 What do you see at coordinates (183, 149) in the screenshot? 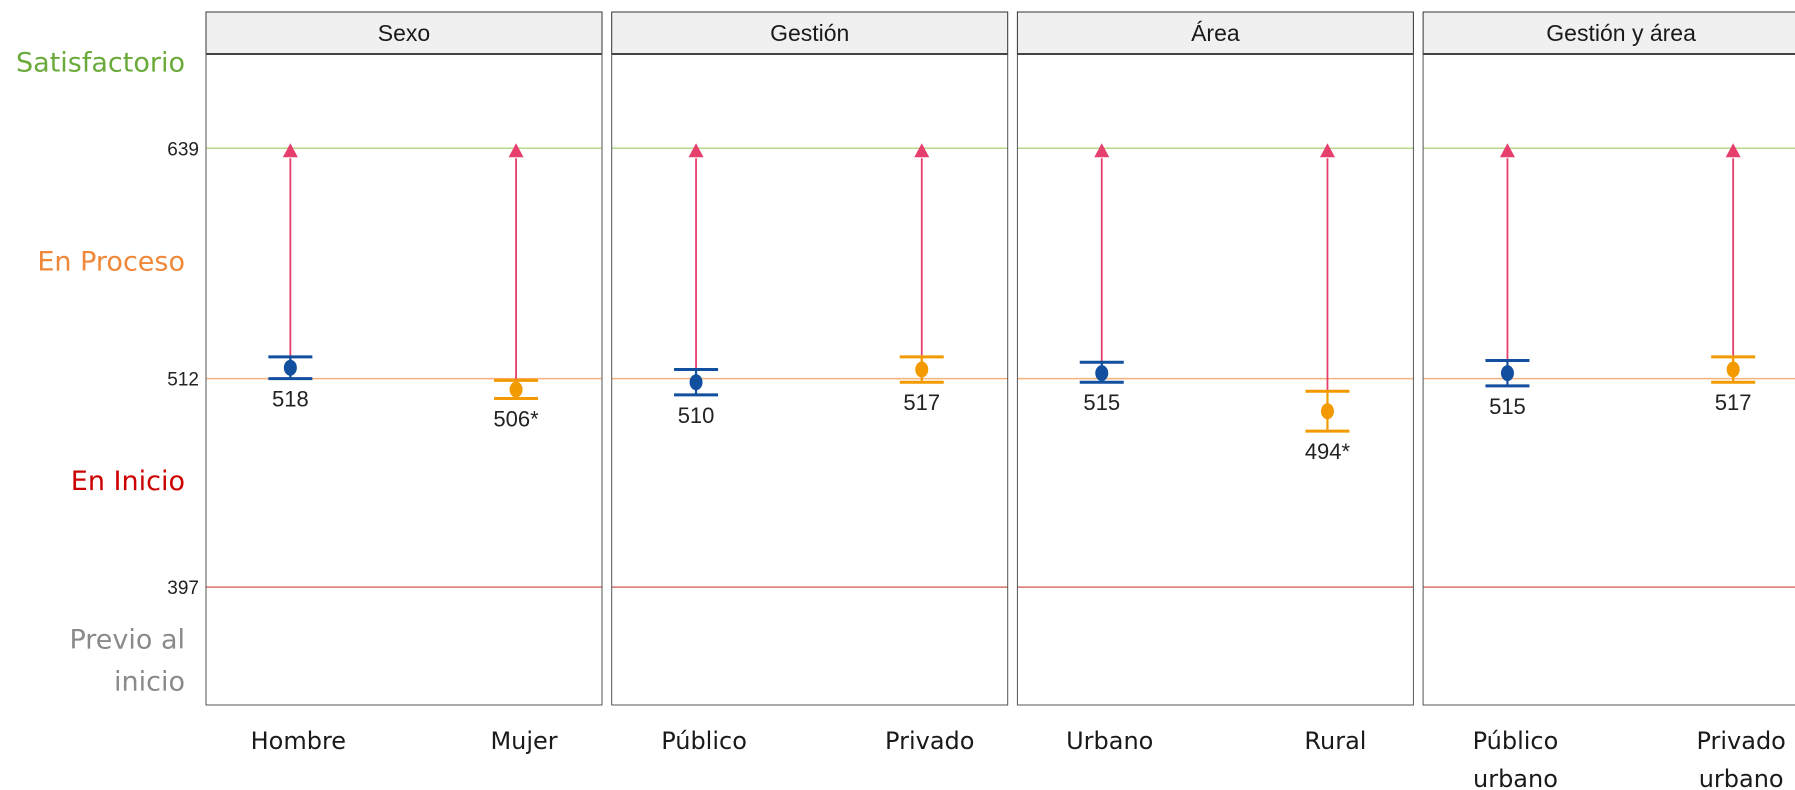
I see `y-tick-label: 639` at bounding box center [183, 149].